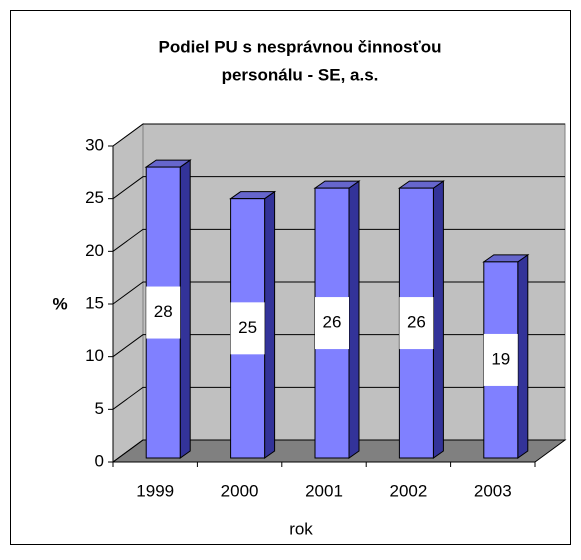 The image size is (581, 560). I want to click on value-label: 28, so click(163, 311).